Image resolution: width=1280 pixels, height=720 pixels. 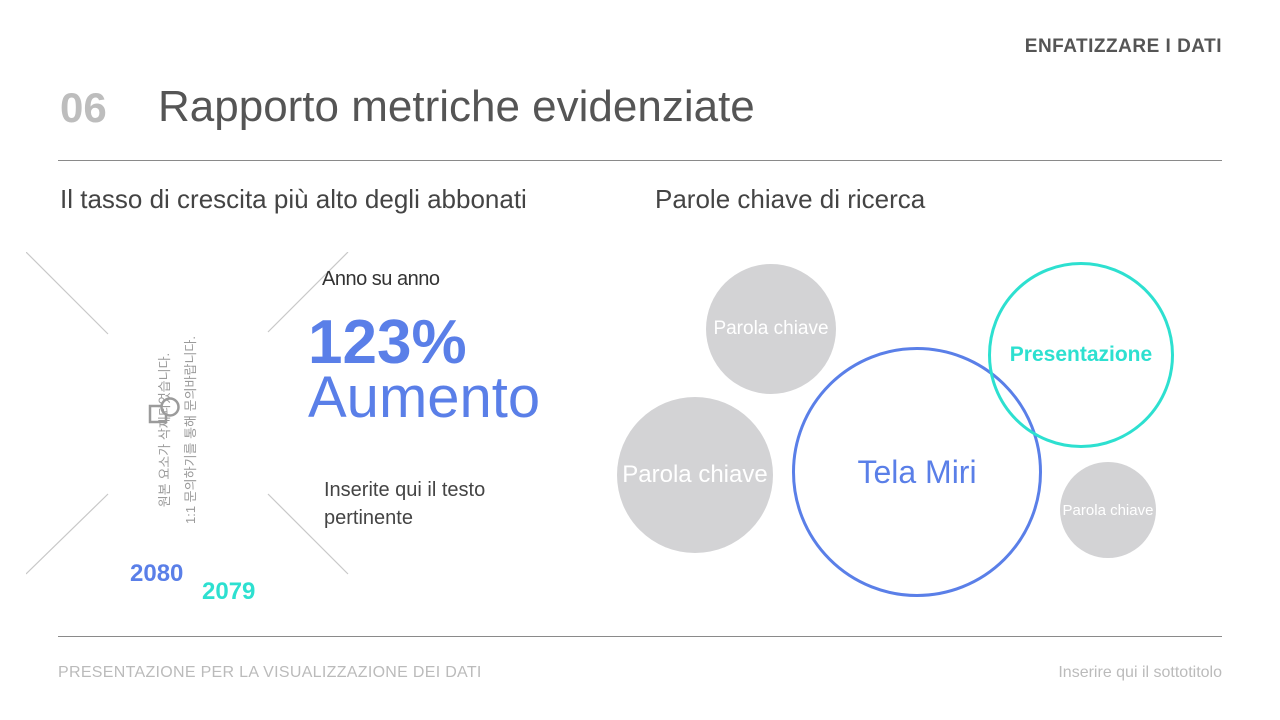 What do you see at coordinates (640, 160) in the screenshot?
I see `header-divider` at bounding box center [640, 160].